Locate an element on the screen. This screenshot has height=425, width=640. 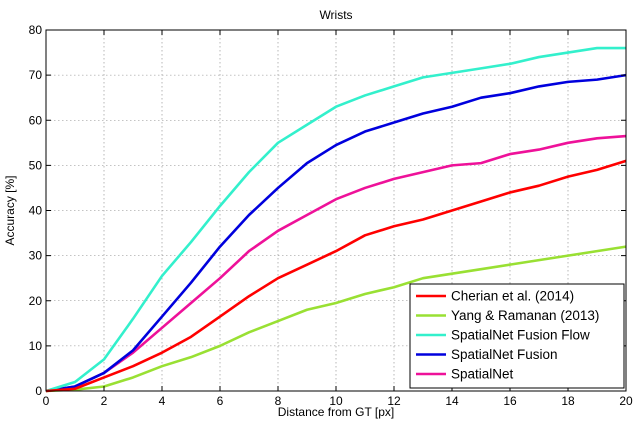
y-tick-label-7: 70 is located at coordinates (36, 75).